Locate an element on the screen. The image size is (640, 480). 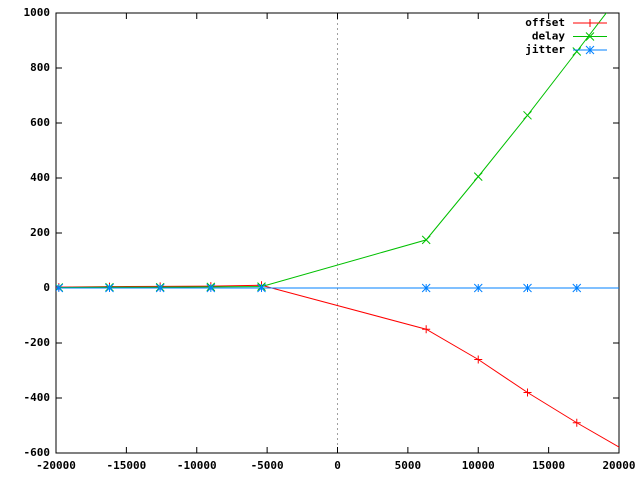
y-tick-label: 400 is located at coordinates (40, 177).